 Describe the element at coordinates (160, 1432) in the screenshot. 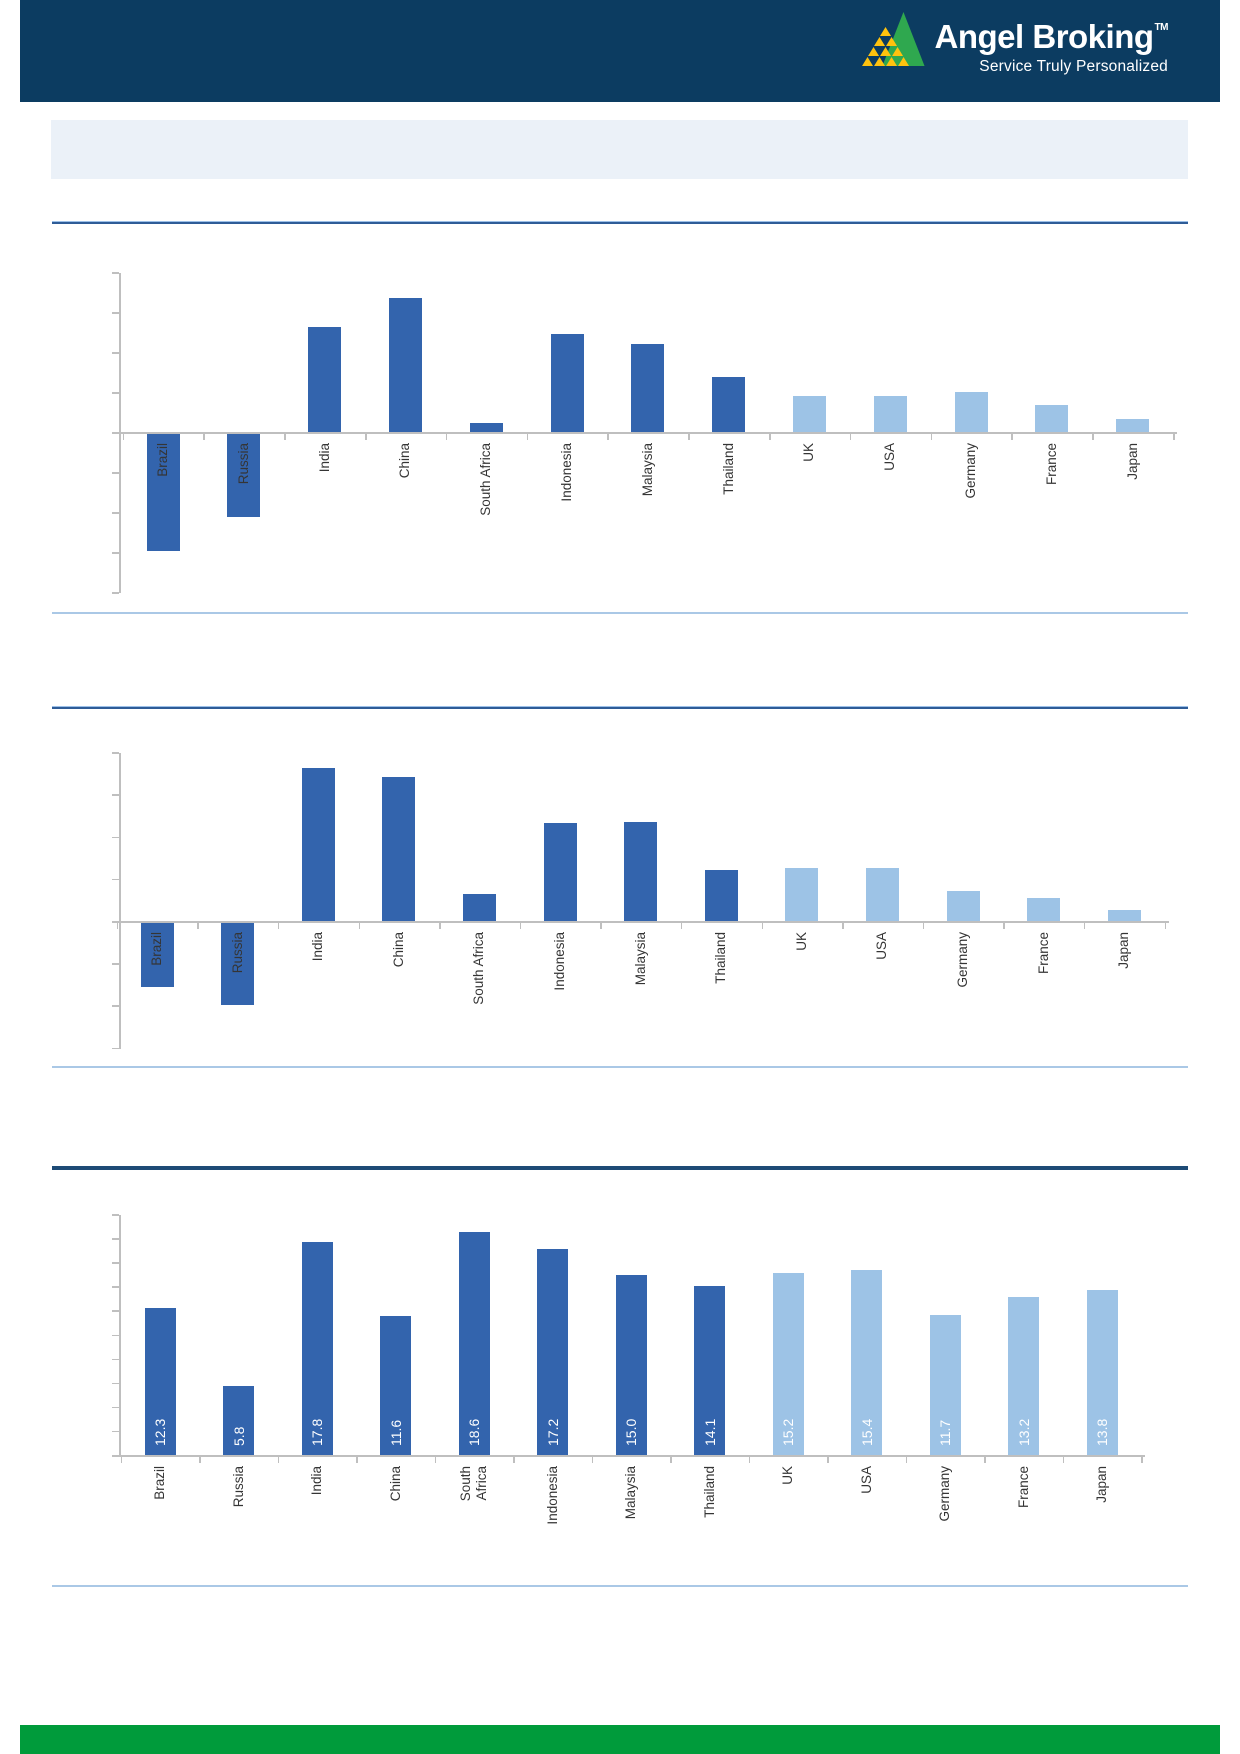

I see `value-label-brazil: 12.3` at that location.